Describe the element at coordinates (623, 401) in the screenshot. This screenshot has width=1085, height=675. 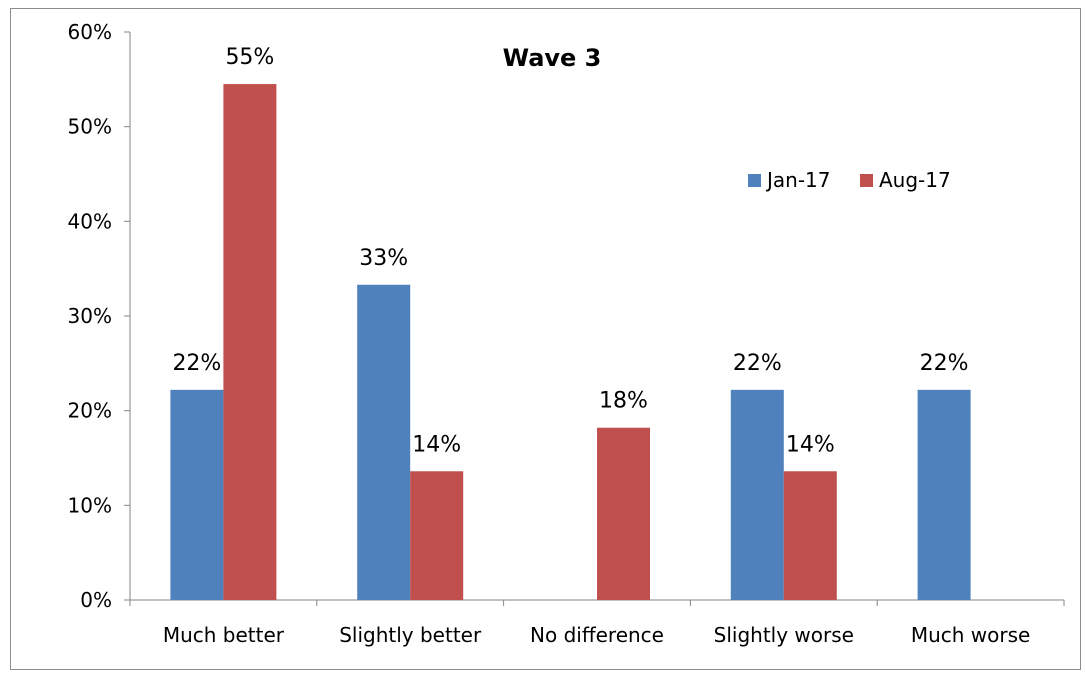
I see `data-label: 18%` at that location.